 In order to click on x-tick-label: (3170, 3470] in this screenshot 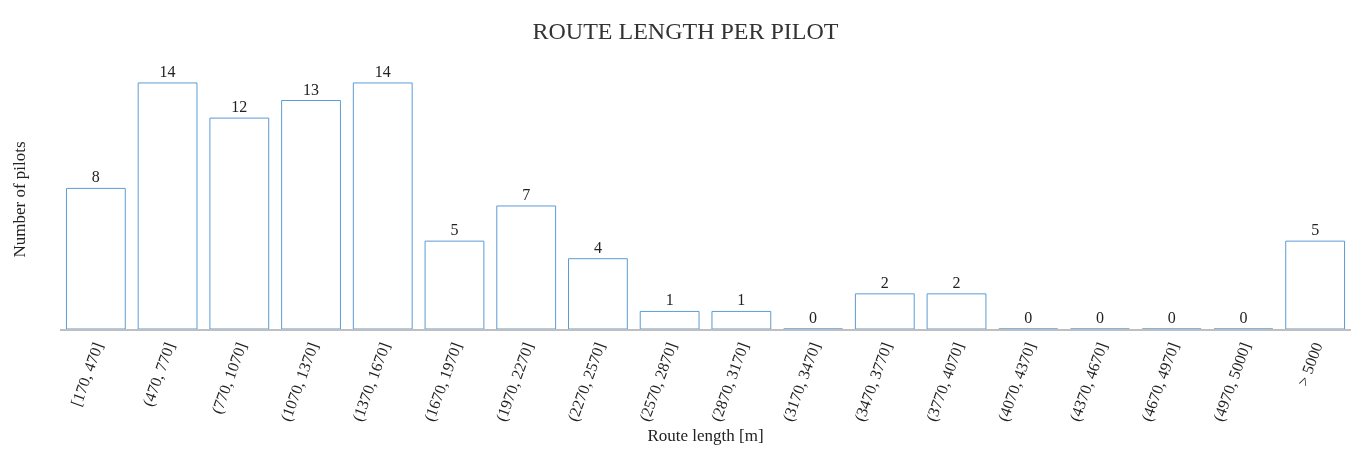, I will do `click(802, 382)`.